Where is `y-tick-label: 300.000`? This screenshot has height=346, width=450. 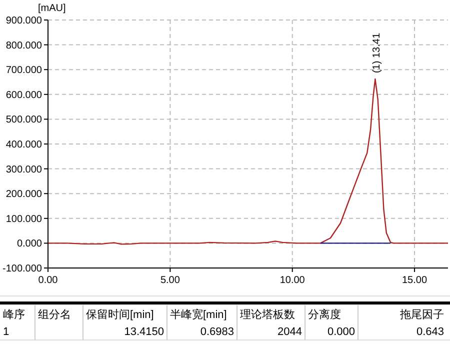
y-tick-label: 300.000 is located at coordinates (24, 170).